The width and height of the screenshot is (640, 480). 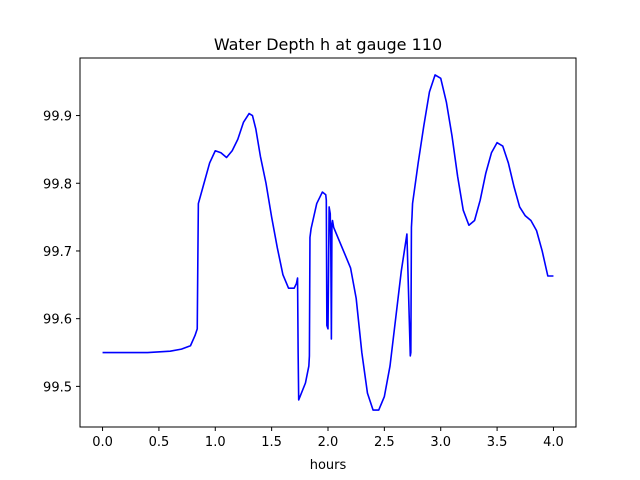 I want to click on y-tick-label: 99.7, so click(x=57, y=252).